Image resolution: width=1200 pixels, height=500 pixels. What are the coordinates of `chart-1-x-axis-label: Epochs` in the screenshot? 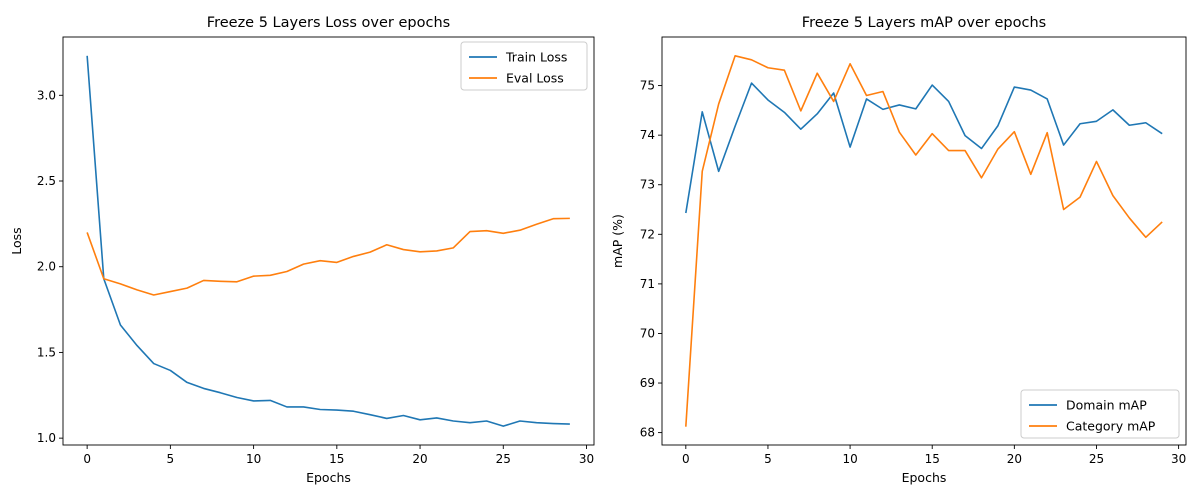 It's located at (924, 477).